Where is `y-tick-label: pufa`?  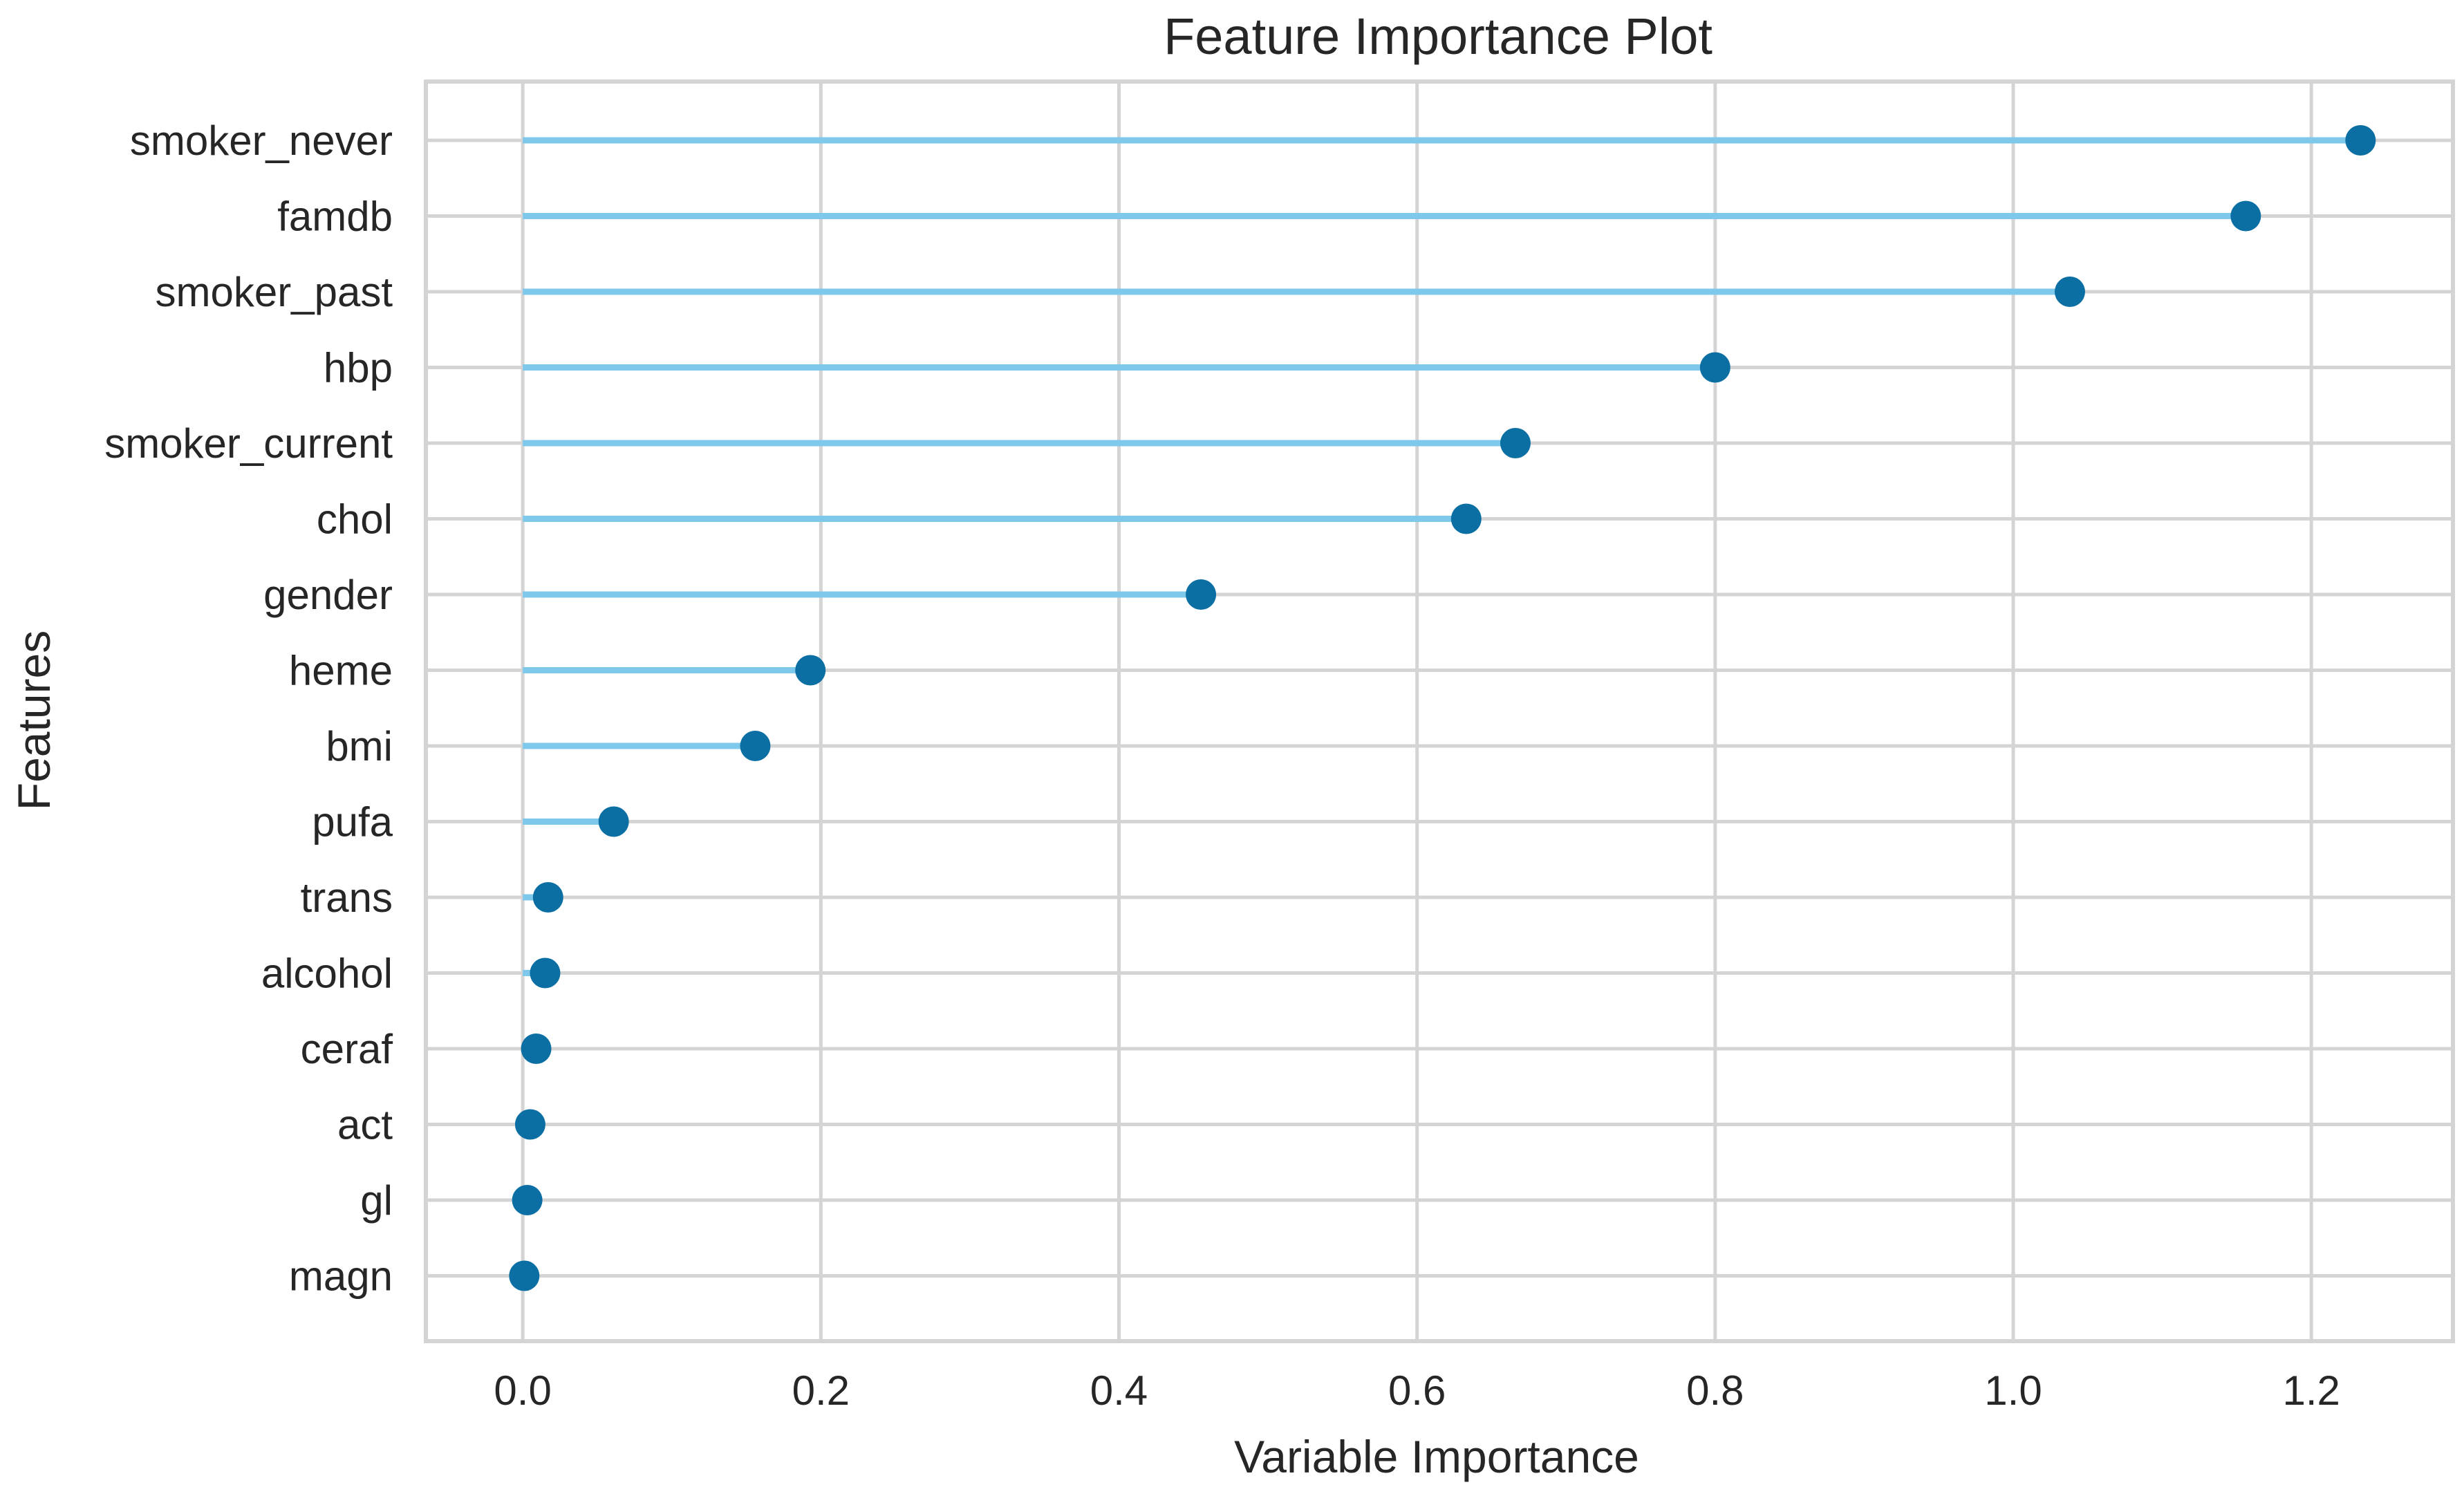 y-tick-label: pufa is located at coordinates (352, 822).